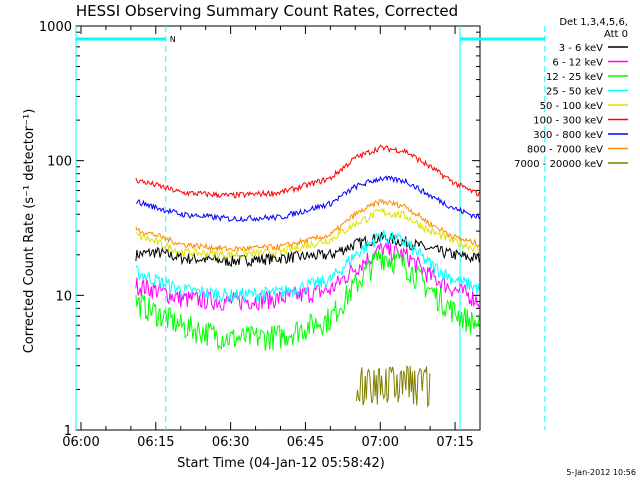  I want to click on y-axis-label: Corrected Count Rate (s⁻¹ detector⁻¹), so click(29, 231).